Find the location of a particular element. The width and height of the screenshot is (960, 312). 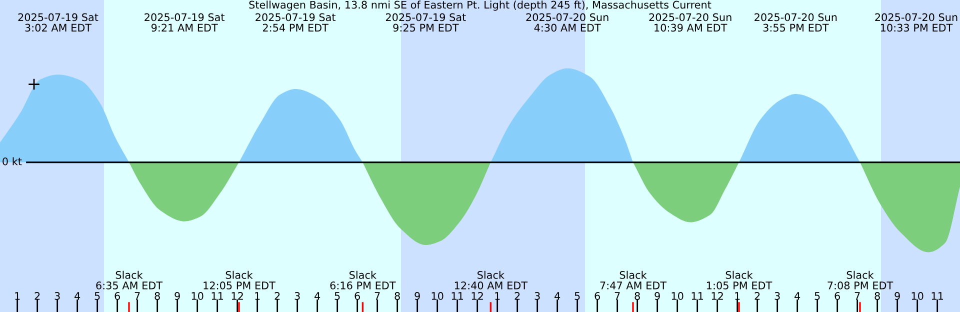

ref-line-label: Slack 6:16 PM EDT is located at coordinates (363, 280).